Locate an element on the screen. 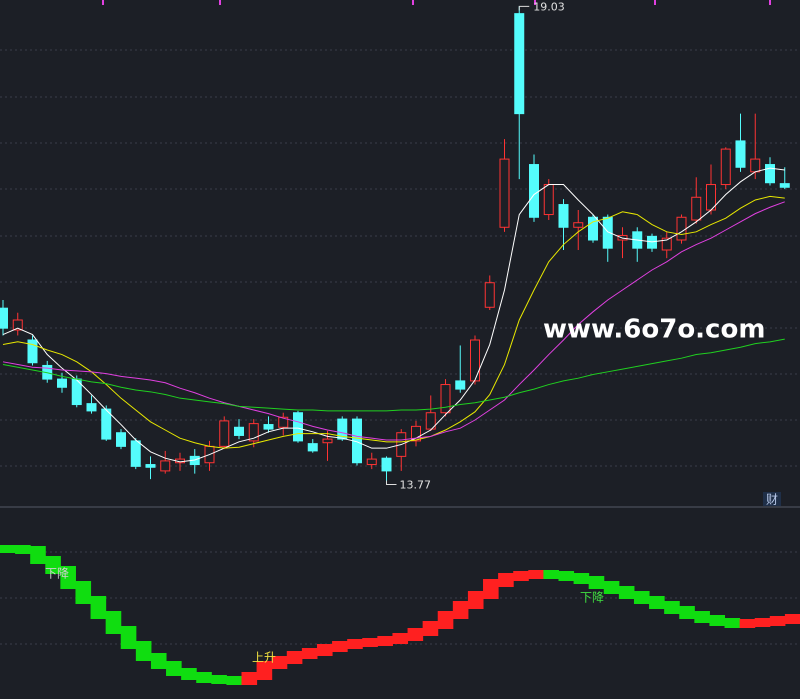 The image size is (800, 699). corner-label: 财 is located at coordinates (772, 500).